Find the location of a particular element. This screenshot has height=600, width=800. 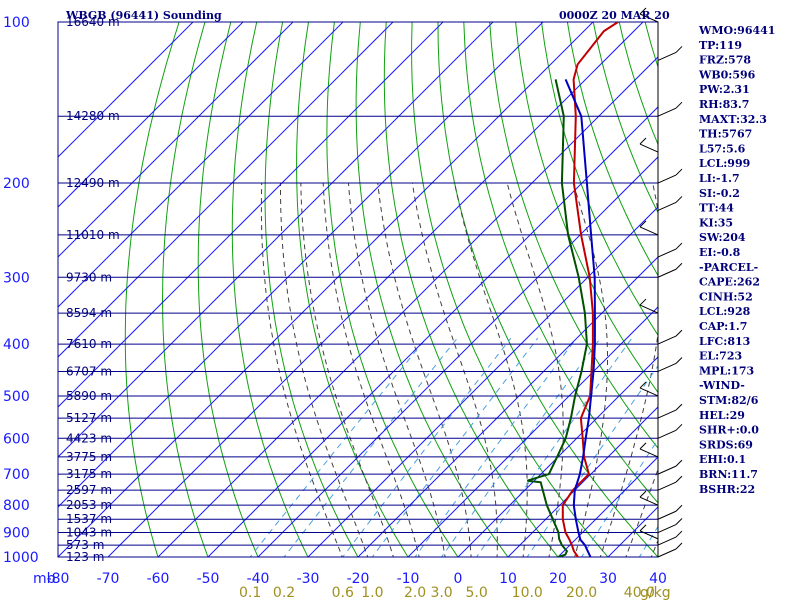

stat-line: PW:2.31 is located at coordinates (724, 89).